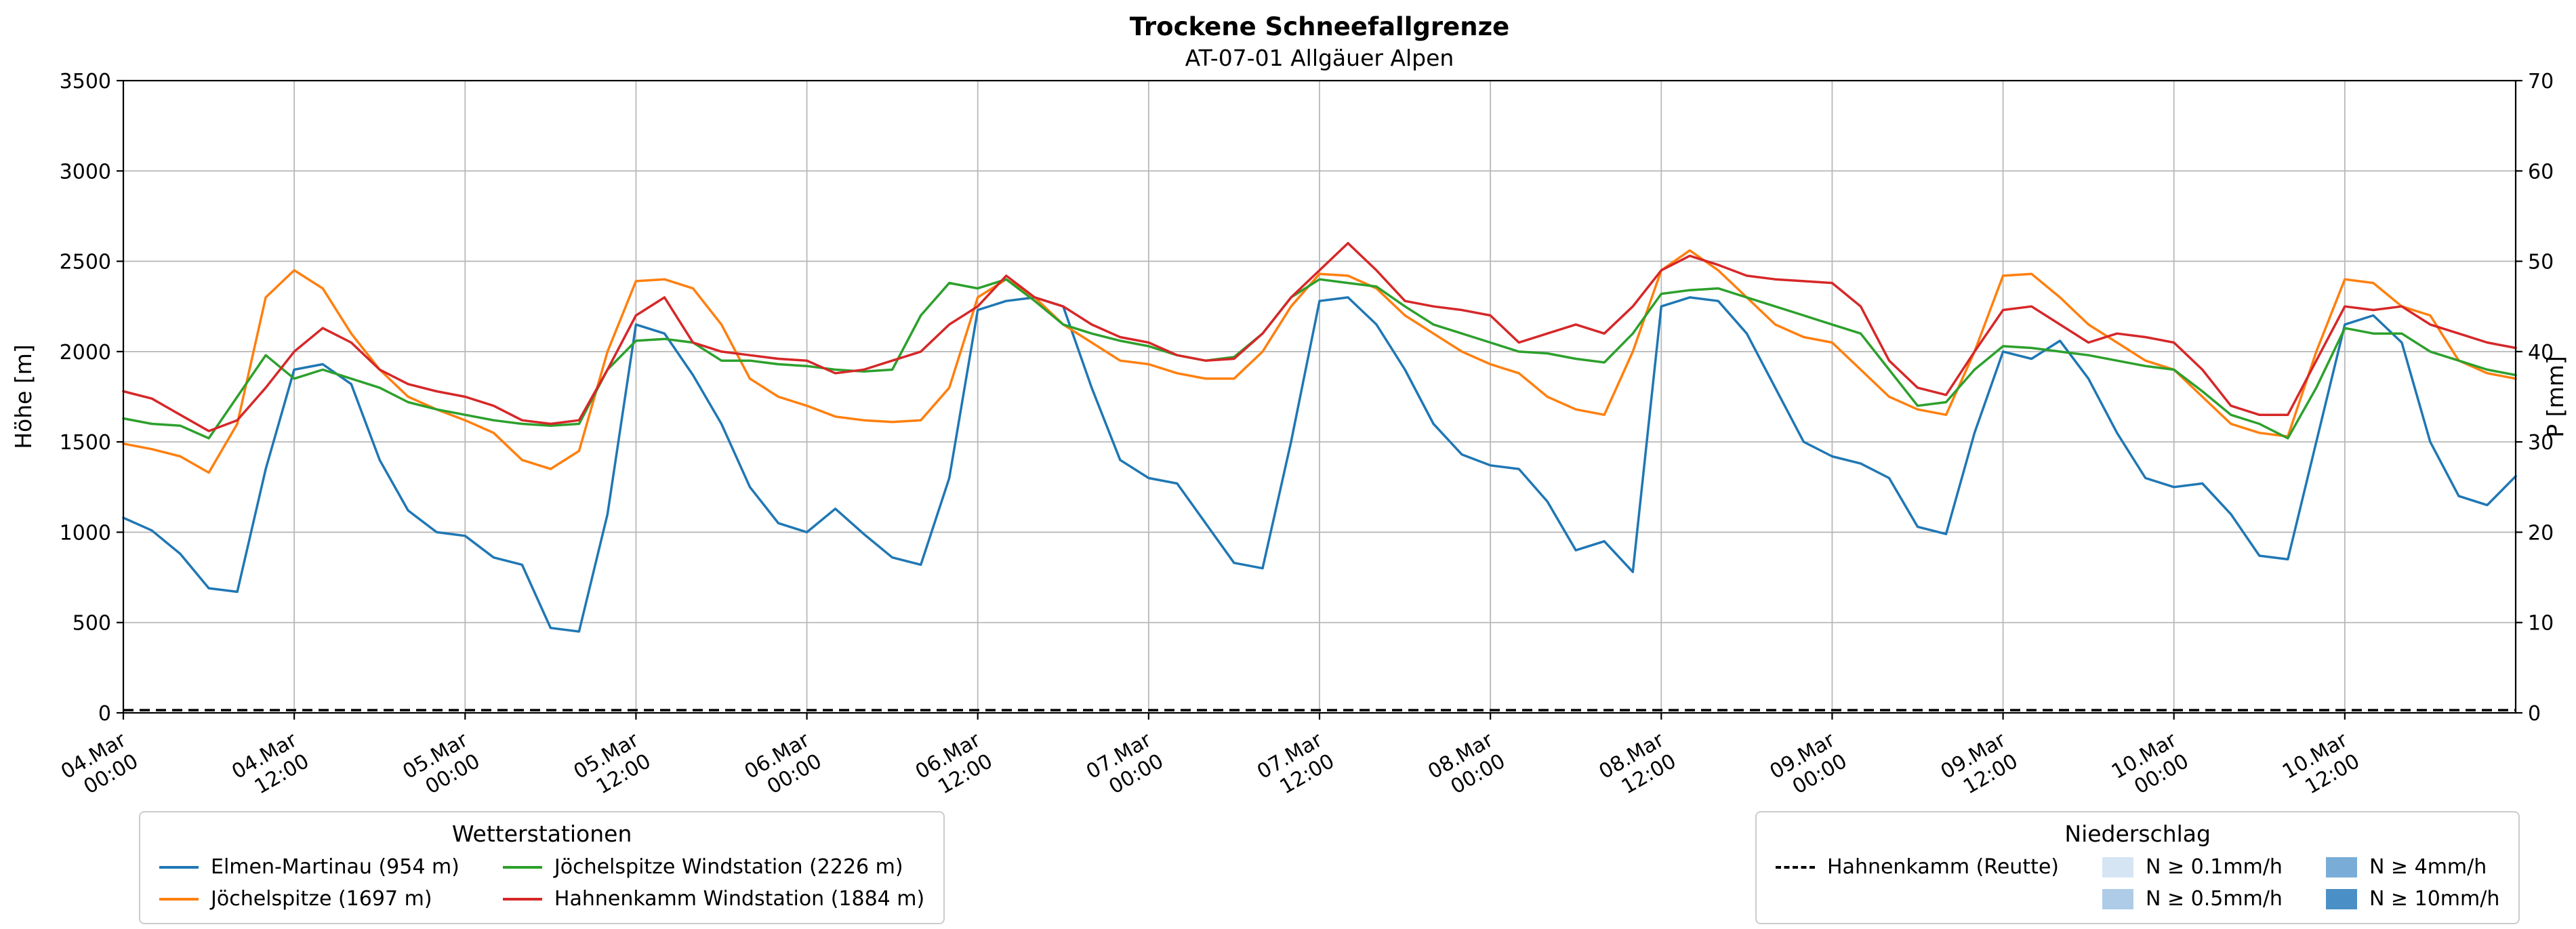  I want to click on x-tick-label: 08.Mar12:00, so click(1638, 766).